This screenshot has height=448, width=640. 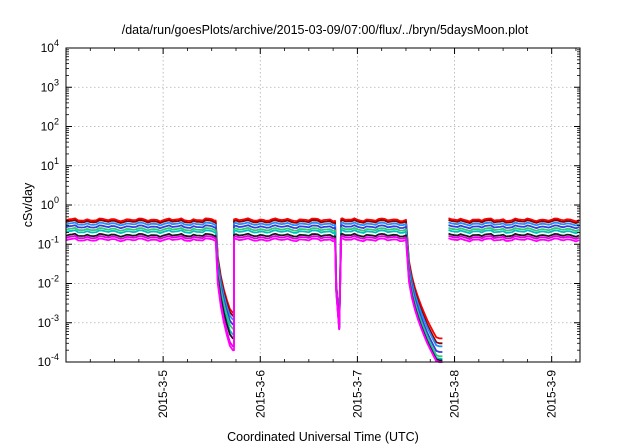 What do you see at coordinates (56, 122) in the screenshot?
I see `y-tick-exponent: 2` at bounding box center [56, 122].